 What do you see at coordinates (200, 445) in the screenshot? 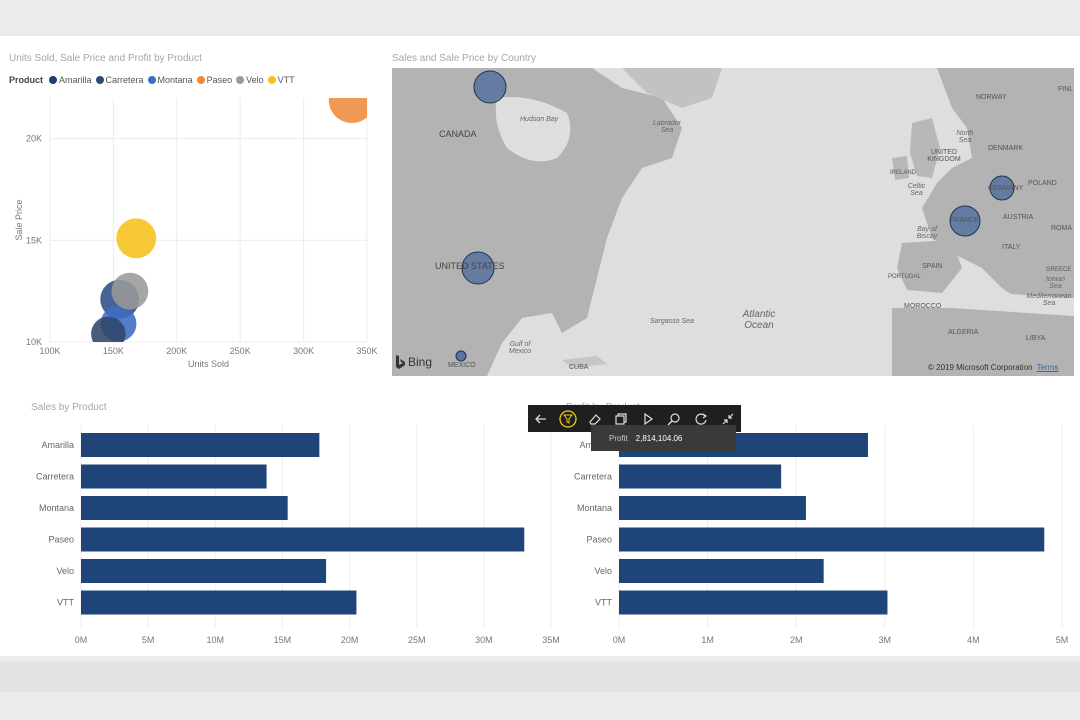
I see `bar-amarilla` at bounding box center [200, 445].